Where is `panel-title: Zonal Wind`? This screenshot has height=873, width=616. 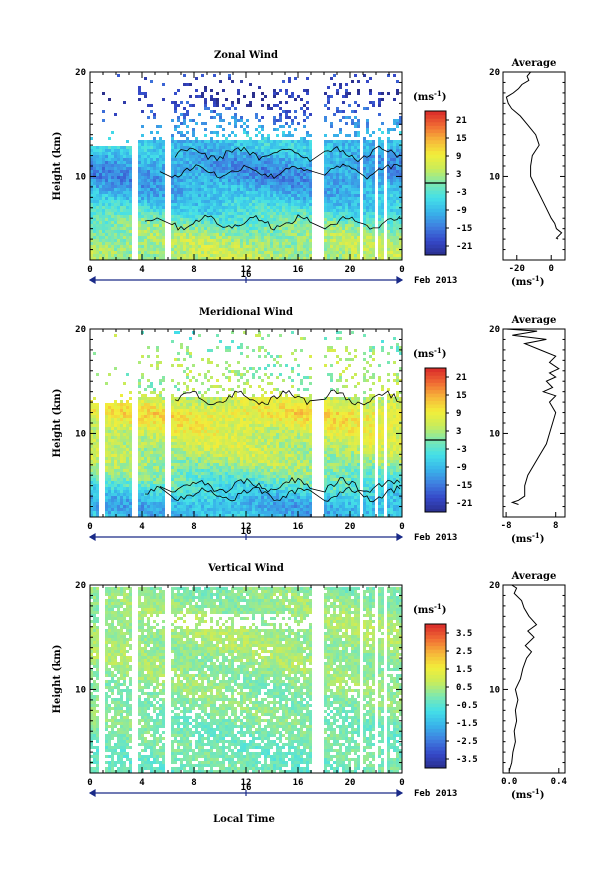 panel-title: Zonal Wind is located at coordinates (246, 55).